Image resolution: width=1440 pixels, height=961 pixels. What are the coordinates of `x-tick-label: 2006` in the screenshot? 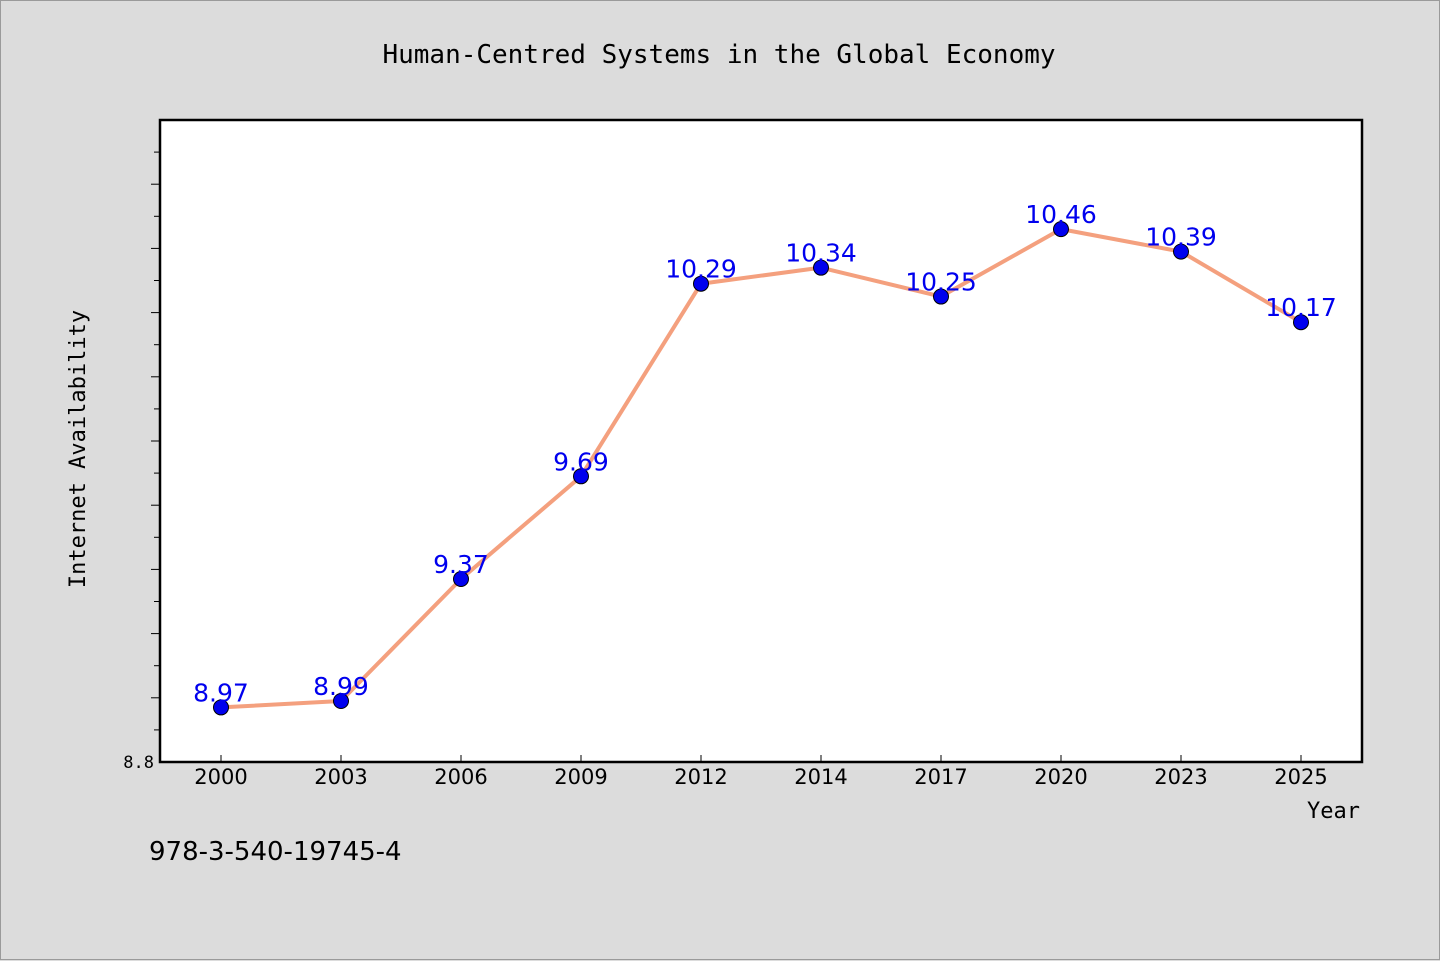 It's located at (460, 777).